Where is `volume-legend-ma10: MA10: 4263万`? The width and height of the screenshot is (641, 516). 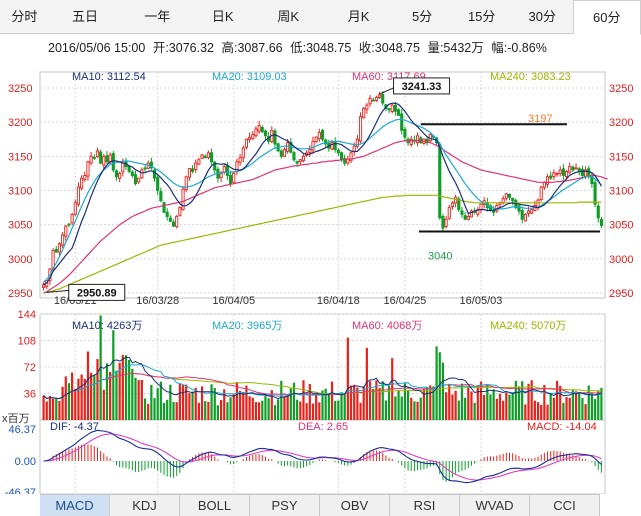 volume-legend-ma10: MA10: 4263万 is located at coordinates (107, 326).